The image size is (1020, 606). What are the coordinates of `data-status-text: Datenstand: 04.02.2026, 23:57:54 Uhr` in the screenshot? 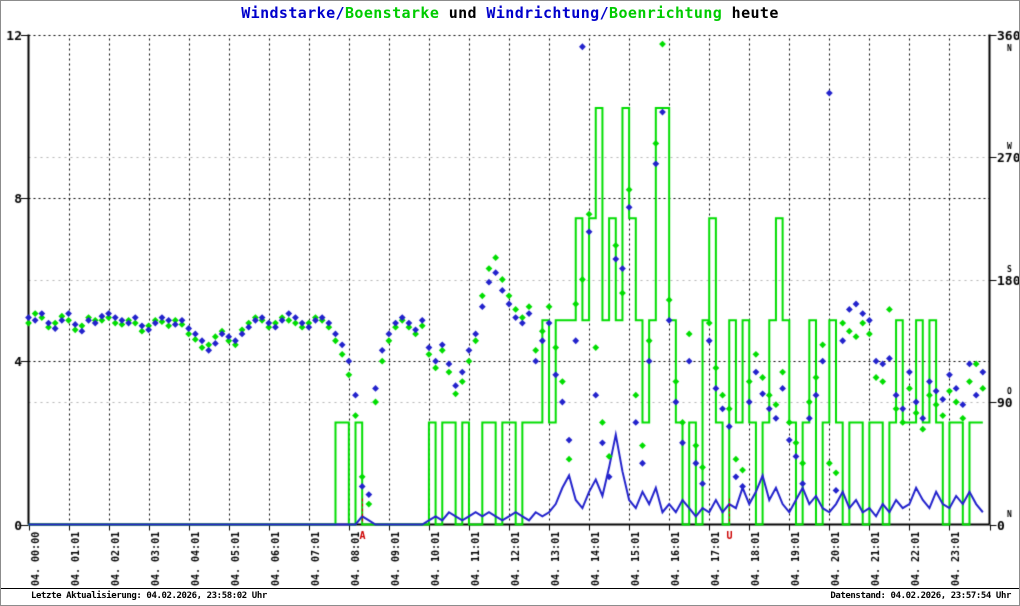 It's located at (920, 596).